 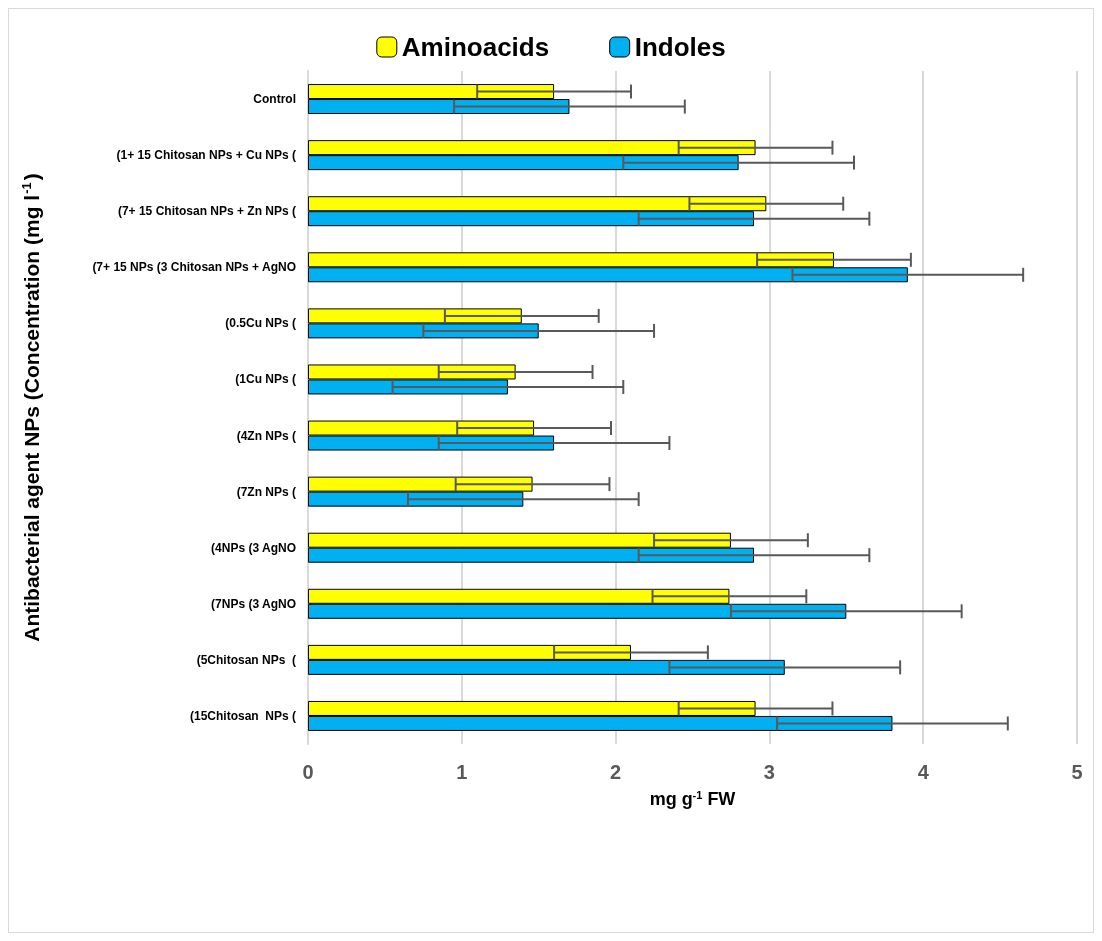 I want to click on x-tick-label: 3, so click(x=769, y=772).